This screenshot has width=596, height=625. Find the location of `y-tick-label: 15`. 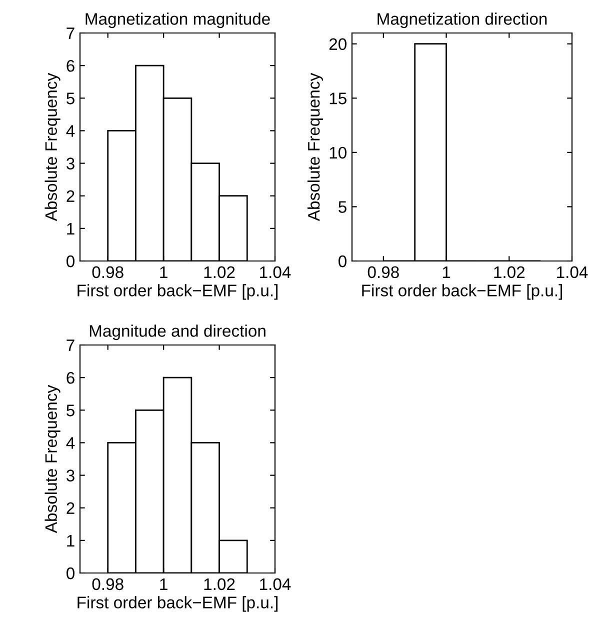

y-tick-label: 15 is located at coordinates (338, 98).